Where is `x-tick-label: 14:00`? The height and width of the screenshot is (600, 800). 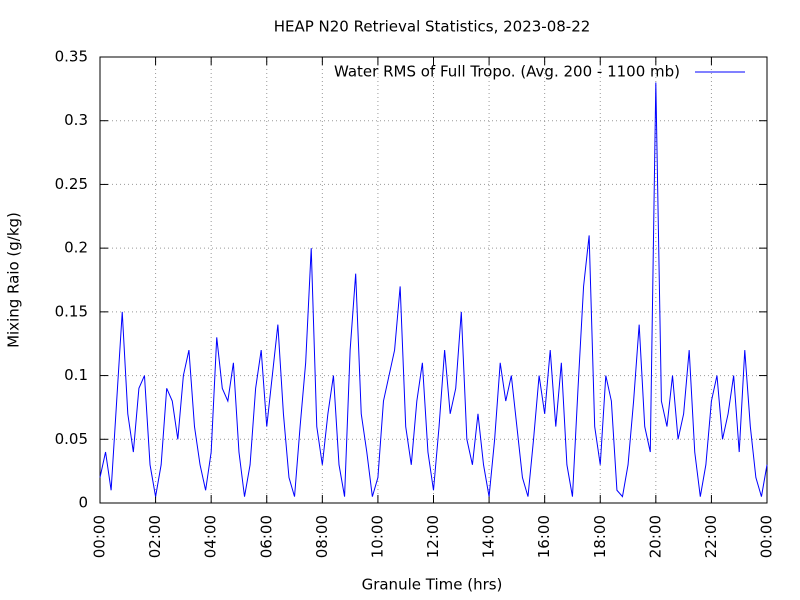
x-tick-label: 14:00 is located at coordinates (489, 536).